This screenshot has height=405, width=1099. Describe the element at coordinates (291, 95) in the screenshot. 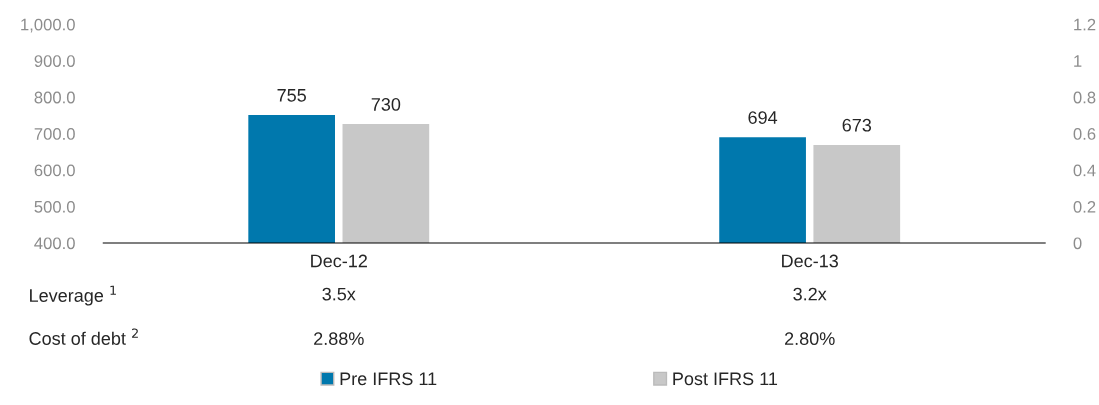

I see `data-label: 755` at that location.